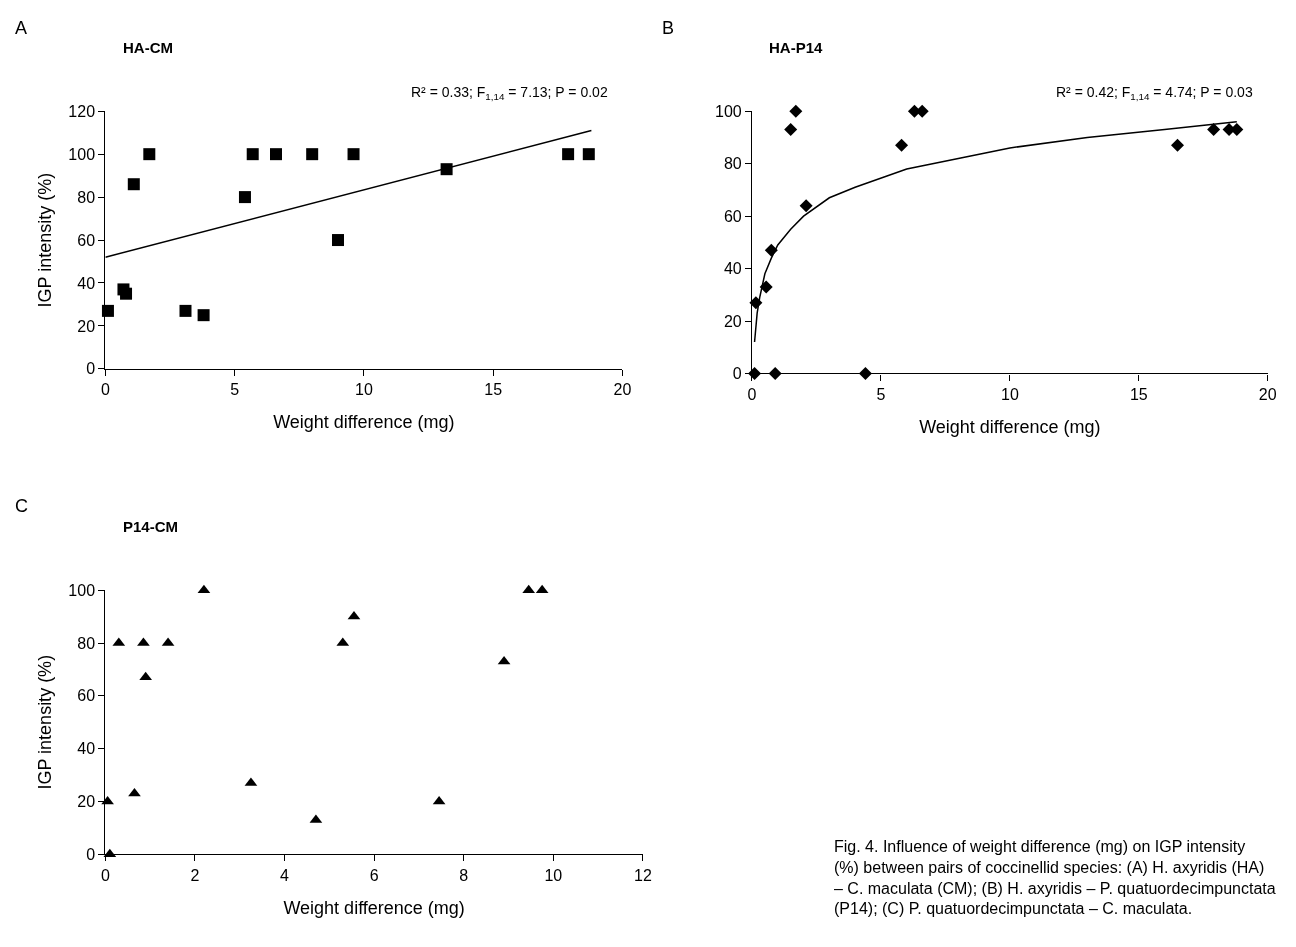 This screenshot has width=1296, height=947. What do you see at coordinates (21, 28) in the screenshot?
I see `text: A` at bounding box center [21, 28].